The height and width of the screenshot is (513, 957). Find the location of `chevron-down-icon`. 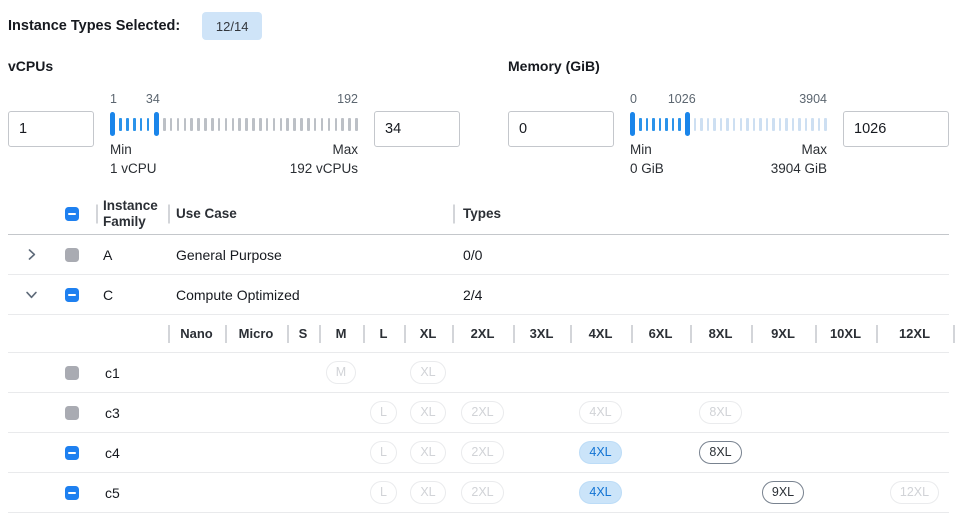

chevron-down-icon is located at coordinates (31, 295).